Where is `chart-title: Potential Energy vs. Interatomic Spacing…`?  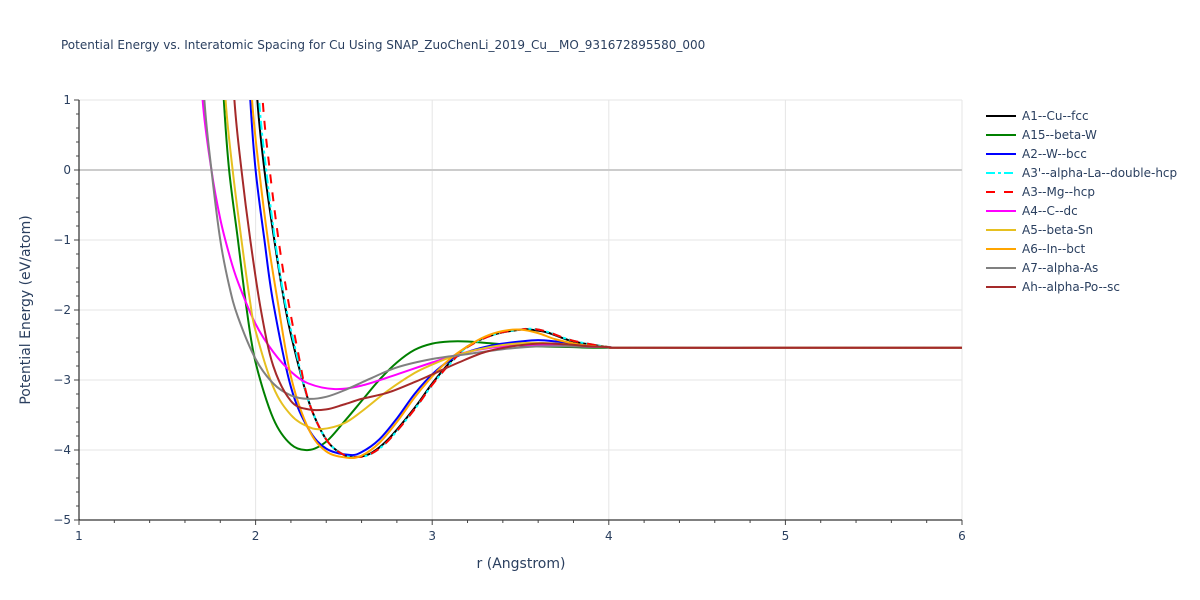 chart-title: Potential Energy vs. Interatomic Spacing… is located at coordinates (383, 45).